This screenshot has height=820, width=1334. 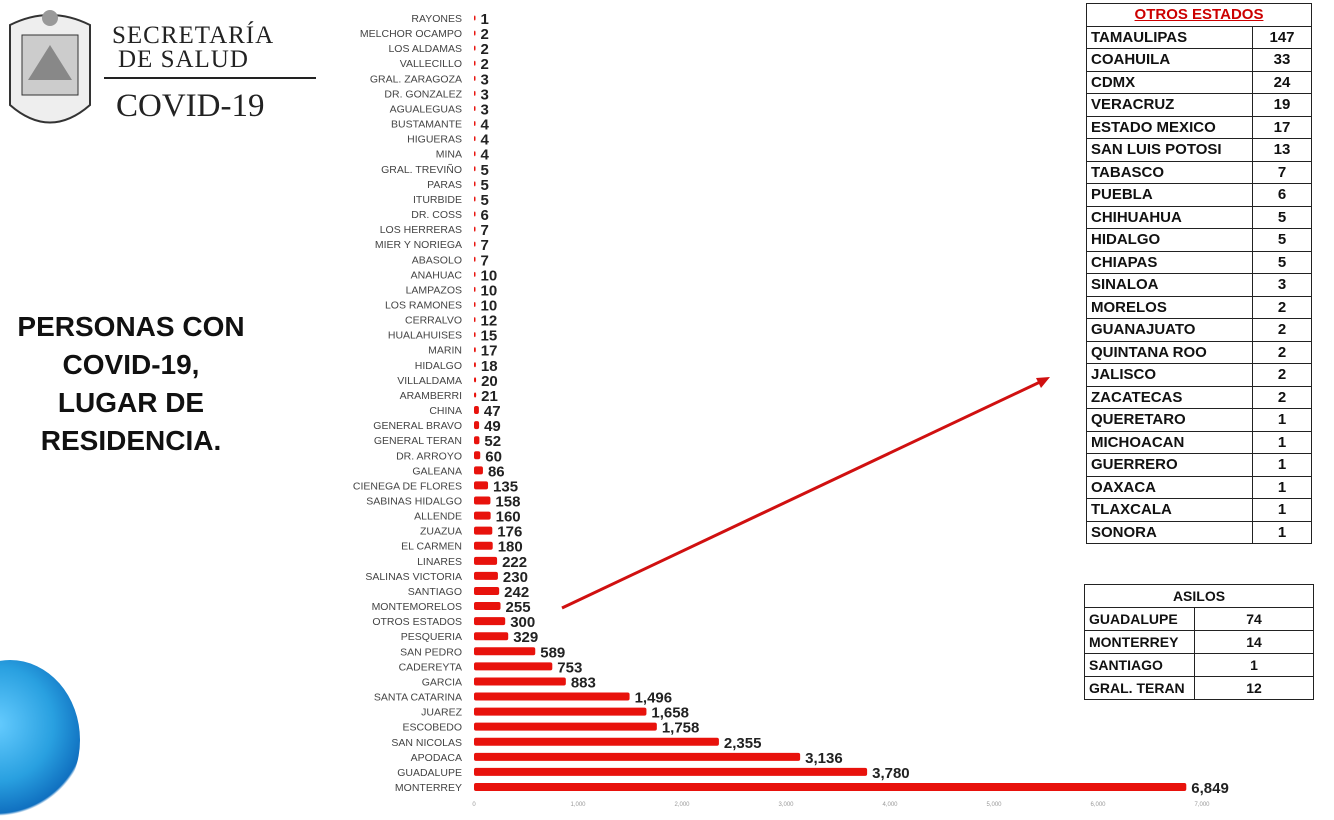 What do you see at coordinates (431, 64) in the screenshot?
I see `category-label: VALLECILLO` at bounding box center [431, 64].